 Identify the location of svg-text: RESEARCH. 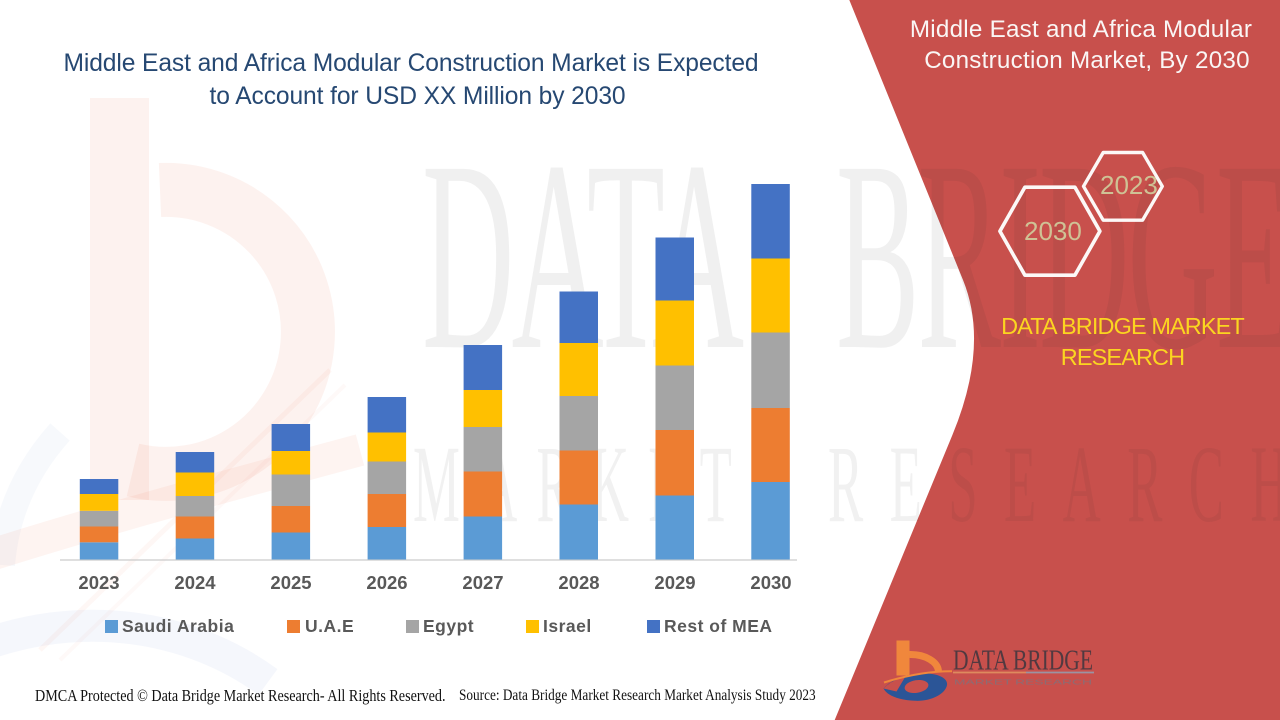
(1054, 484).